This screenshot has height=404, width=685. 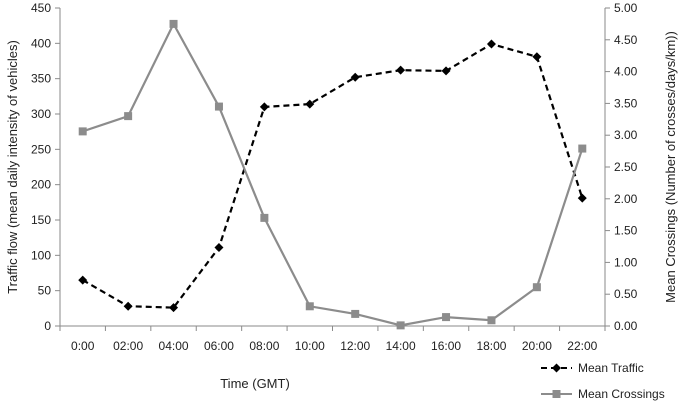 What do you see at coordinates (446, 346) in the screenshot?
I see `x-tick-label: 16:00` at bounding box center [446, 346].